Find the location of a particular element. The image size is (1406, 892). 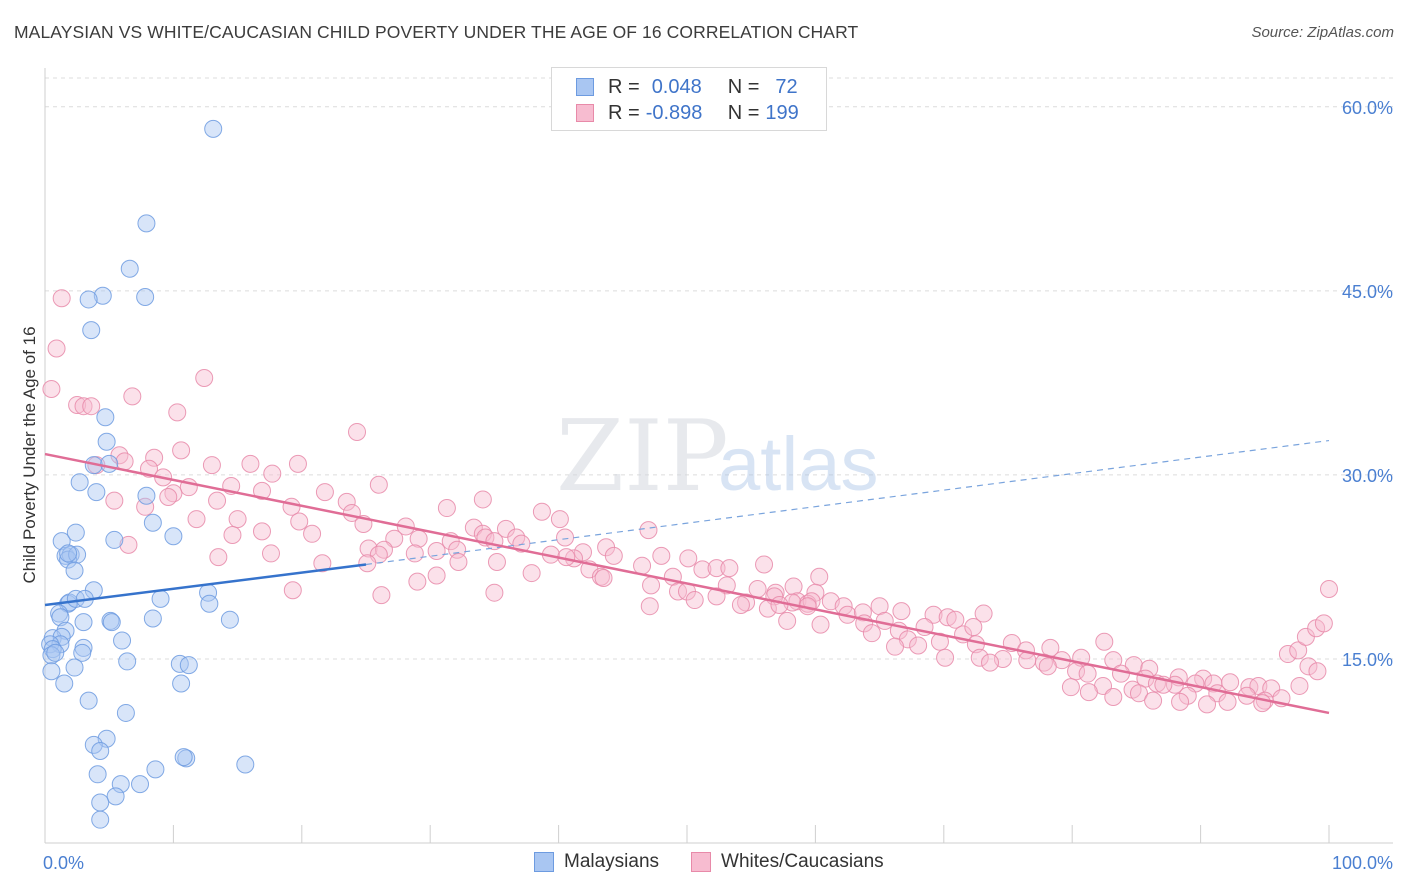

legend-row-whites: R = -0.898 N = 199 is located at coordinates (687, 113).